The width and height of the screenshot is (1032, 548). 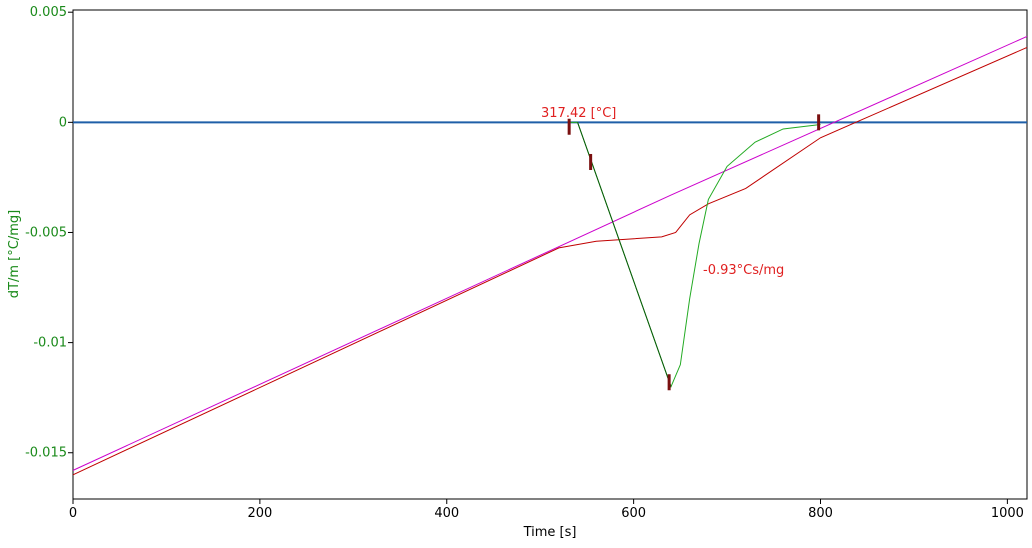 What do you see at coordinates (446, 513) in the screenshot?
I see `x-tick-label: 400` at bounding box center [446, 513].